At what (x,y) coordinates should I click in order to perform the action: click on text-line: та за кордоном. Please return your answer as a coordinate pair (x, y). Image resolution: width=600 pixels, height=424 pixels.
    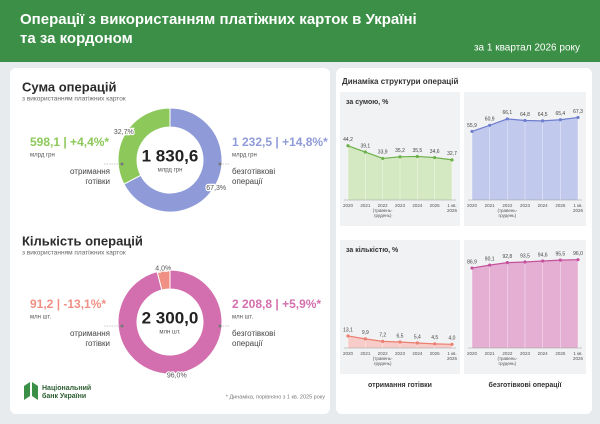
    Looking at the image, I should click on (76, 38).